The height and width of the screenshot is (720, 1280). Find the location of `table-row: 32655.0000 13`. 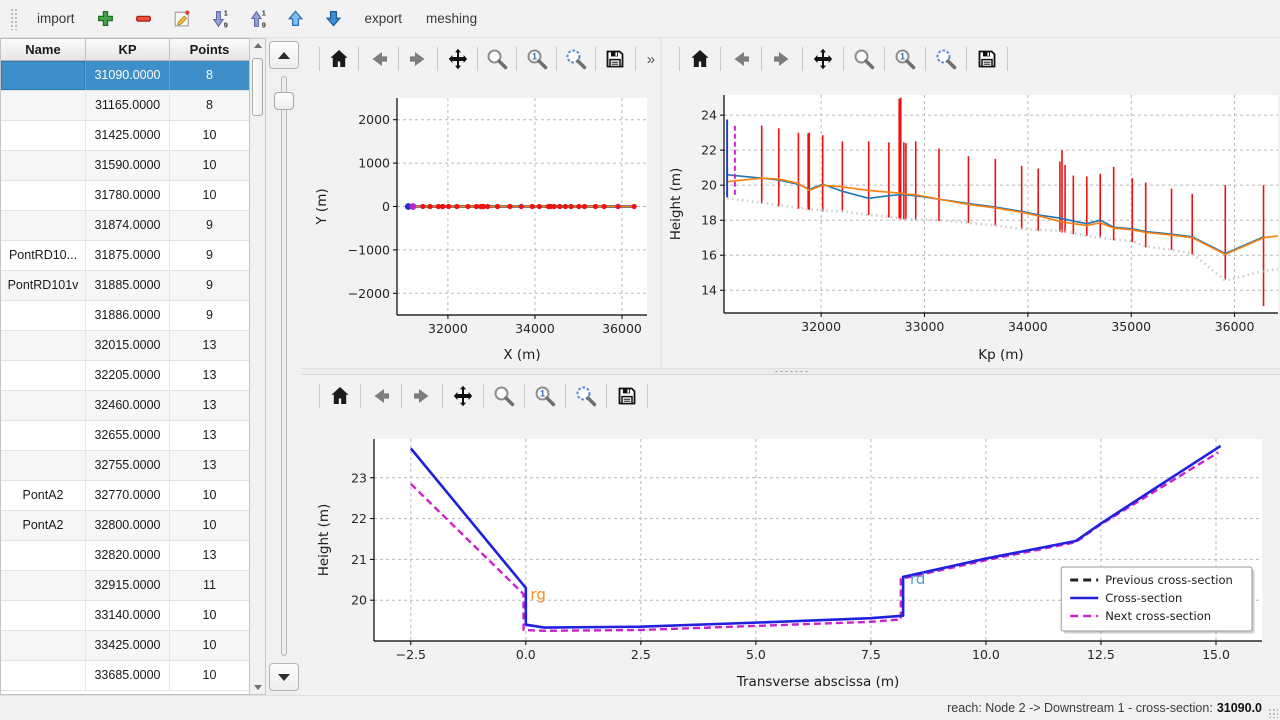

table-row: 32655.0000 13 is located at coordinates (125, 436).